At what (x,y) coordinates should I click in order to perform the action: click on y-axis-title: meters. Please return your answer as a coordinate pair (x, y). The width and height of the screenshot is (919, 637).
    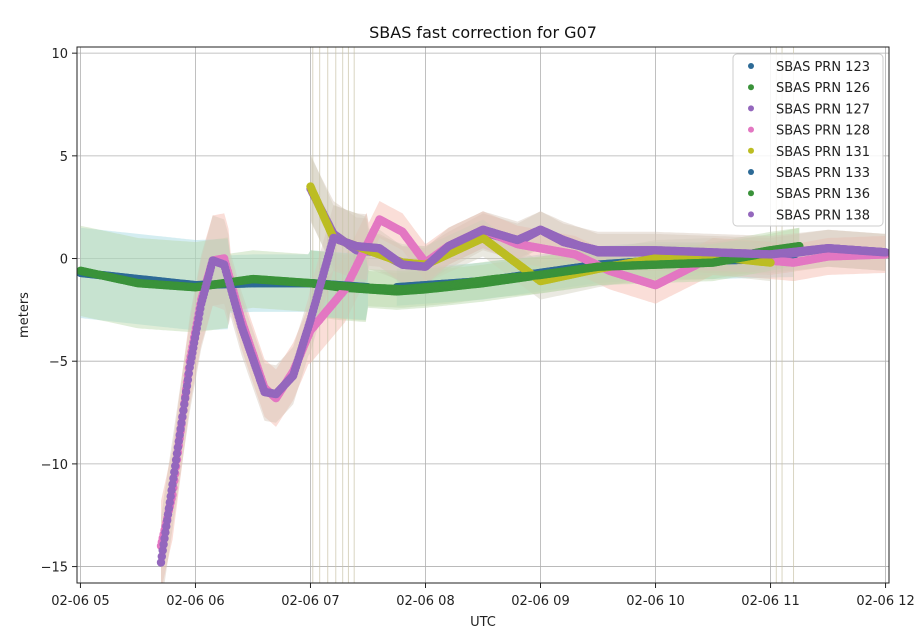
    Looking at the image, I should click on (24, 315).